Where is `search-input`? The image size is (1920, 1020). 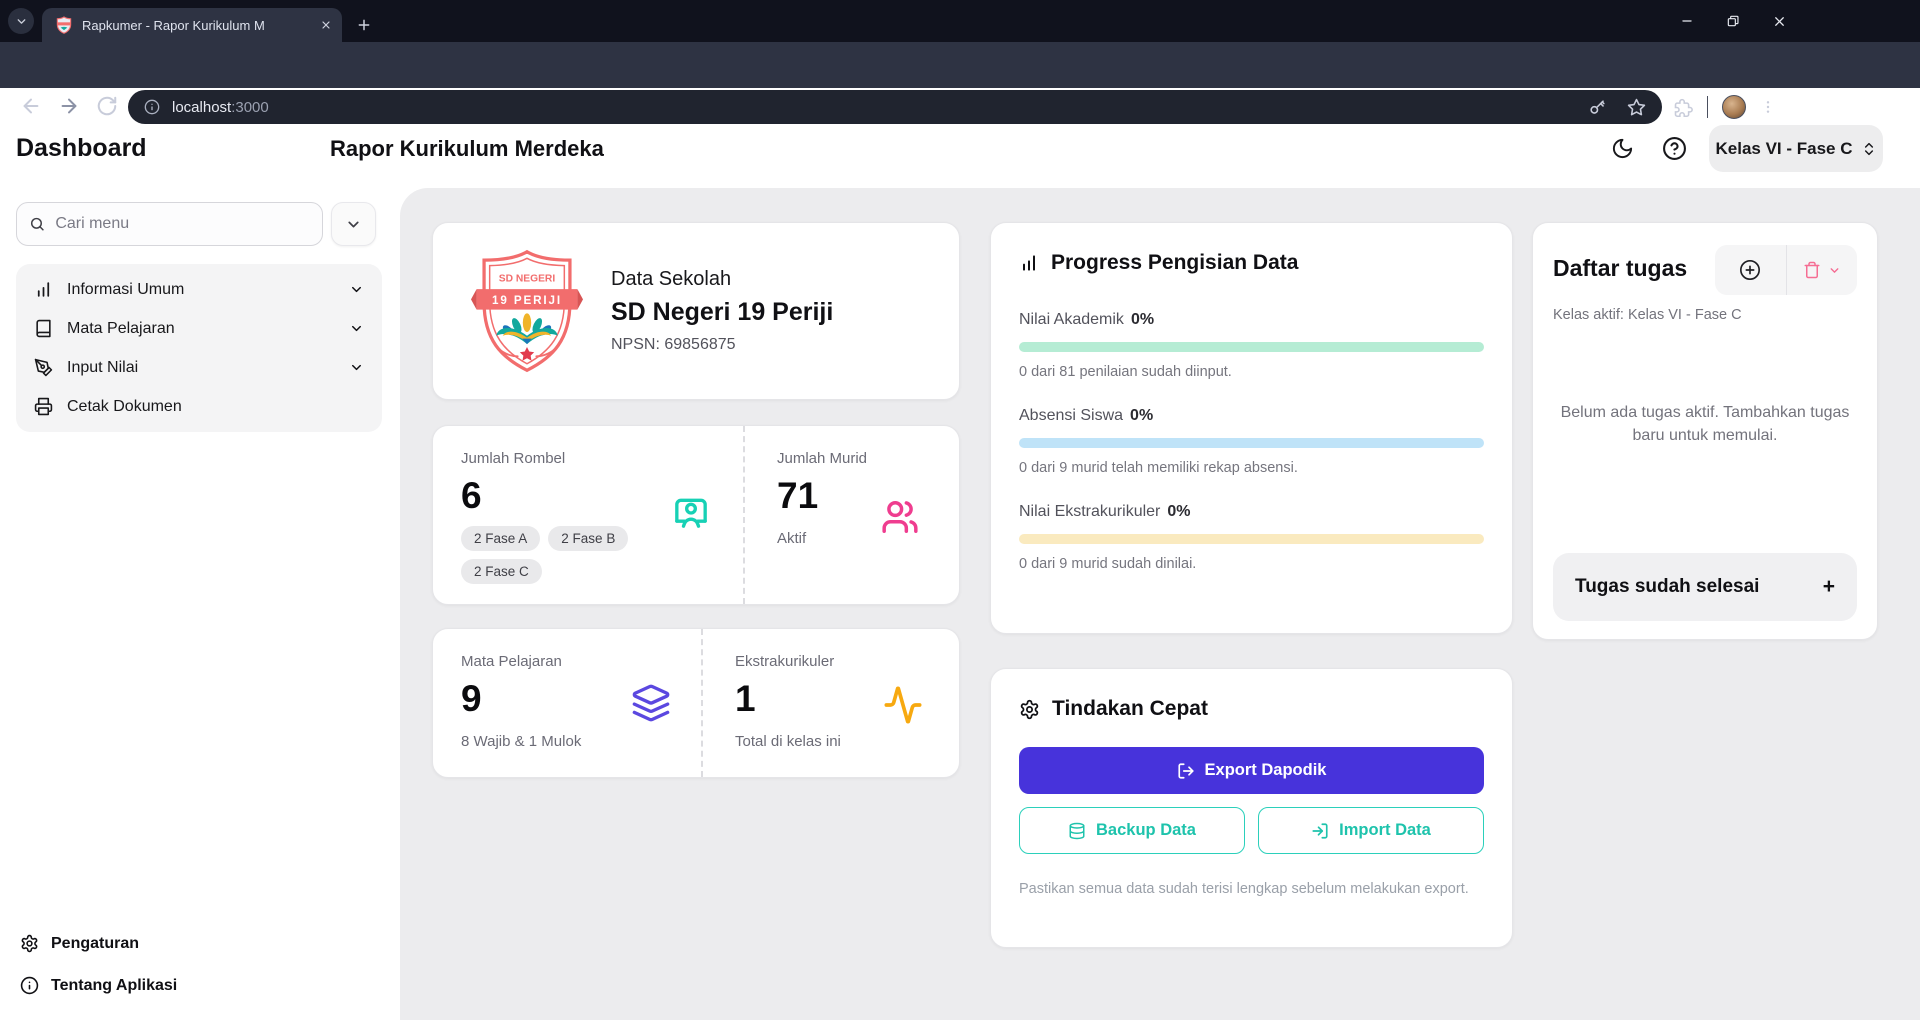 search-input is located at coordinates (182, 224).